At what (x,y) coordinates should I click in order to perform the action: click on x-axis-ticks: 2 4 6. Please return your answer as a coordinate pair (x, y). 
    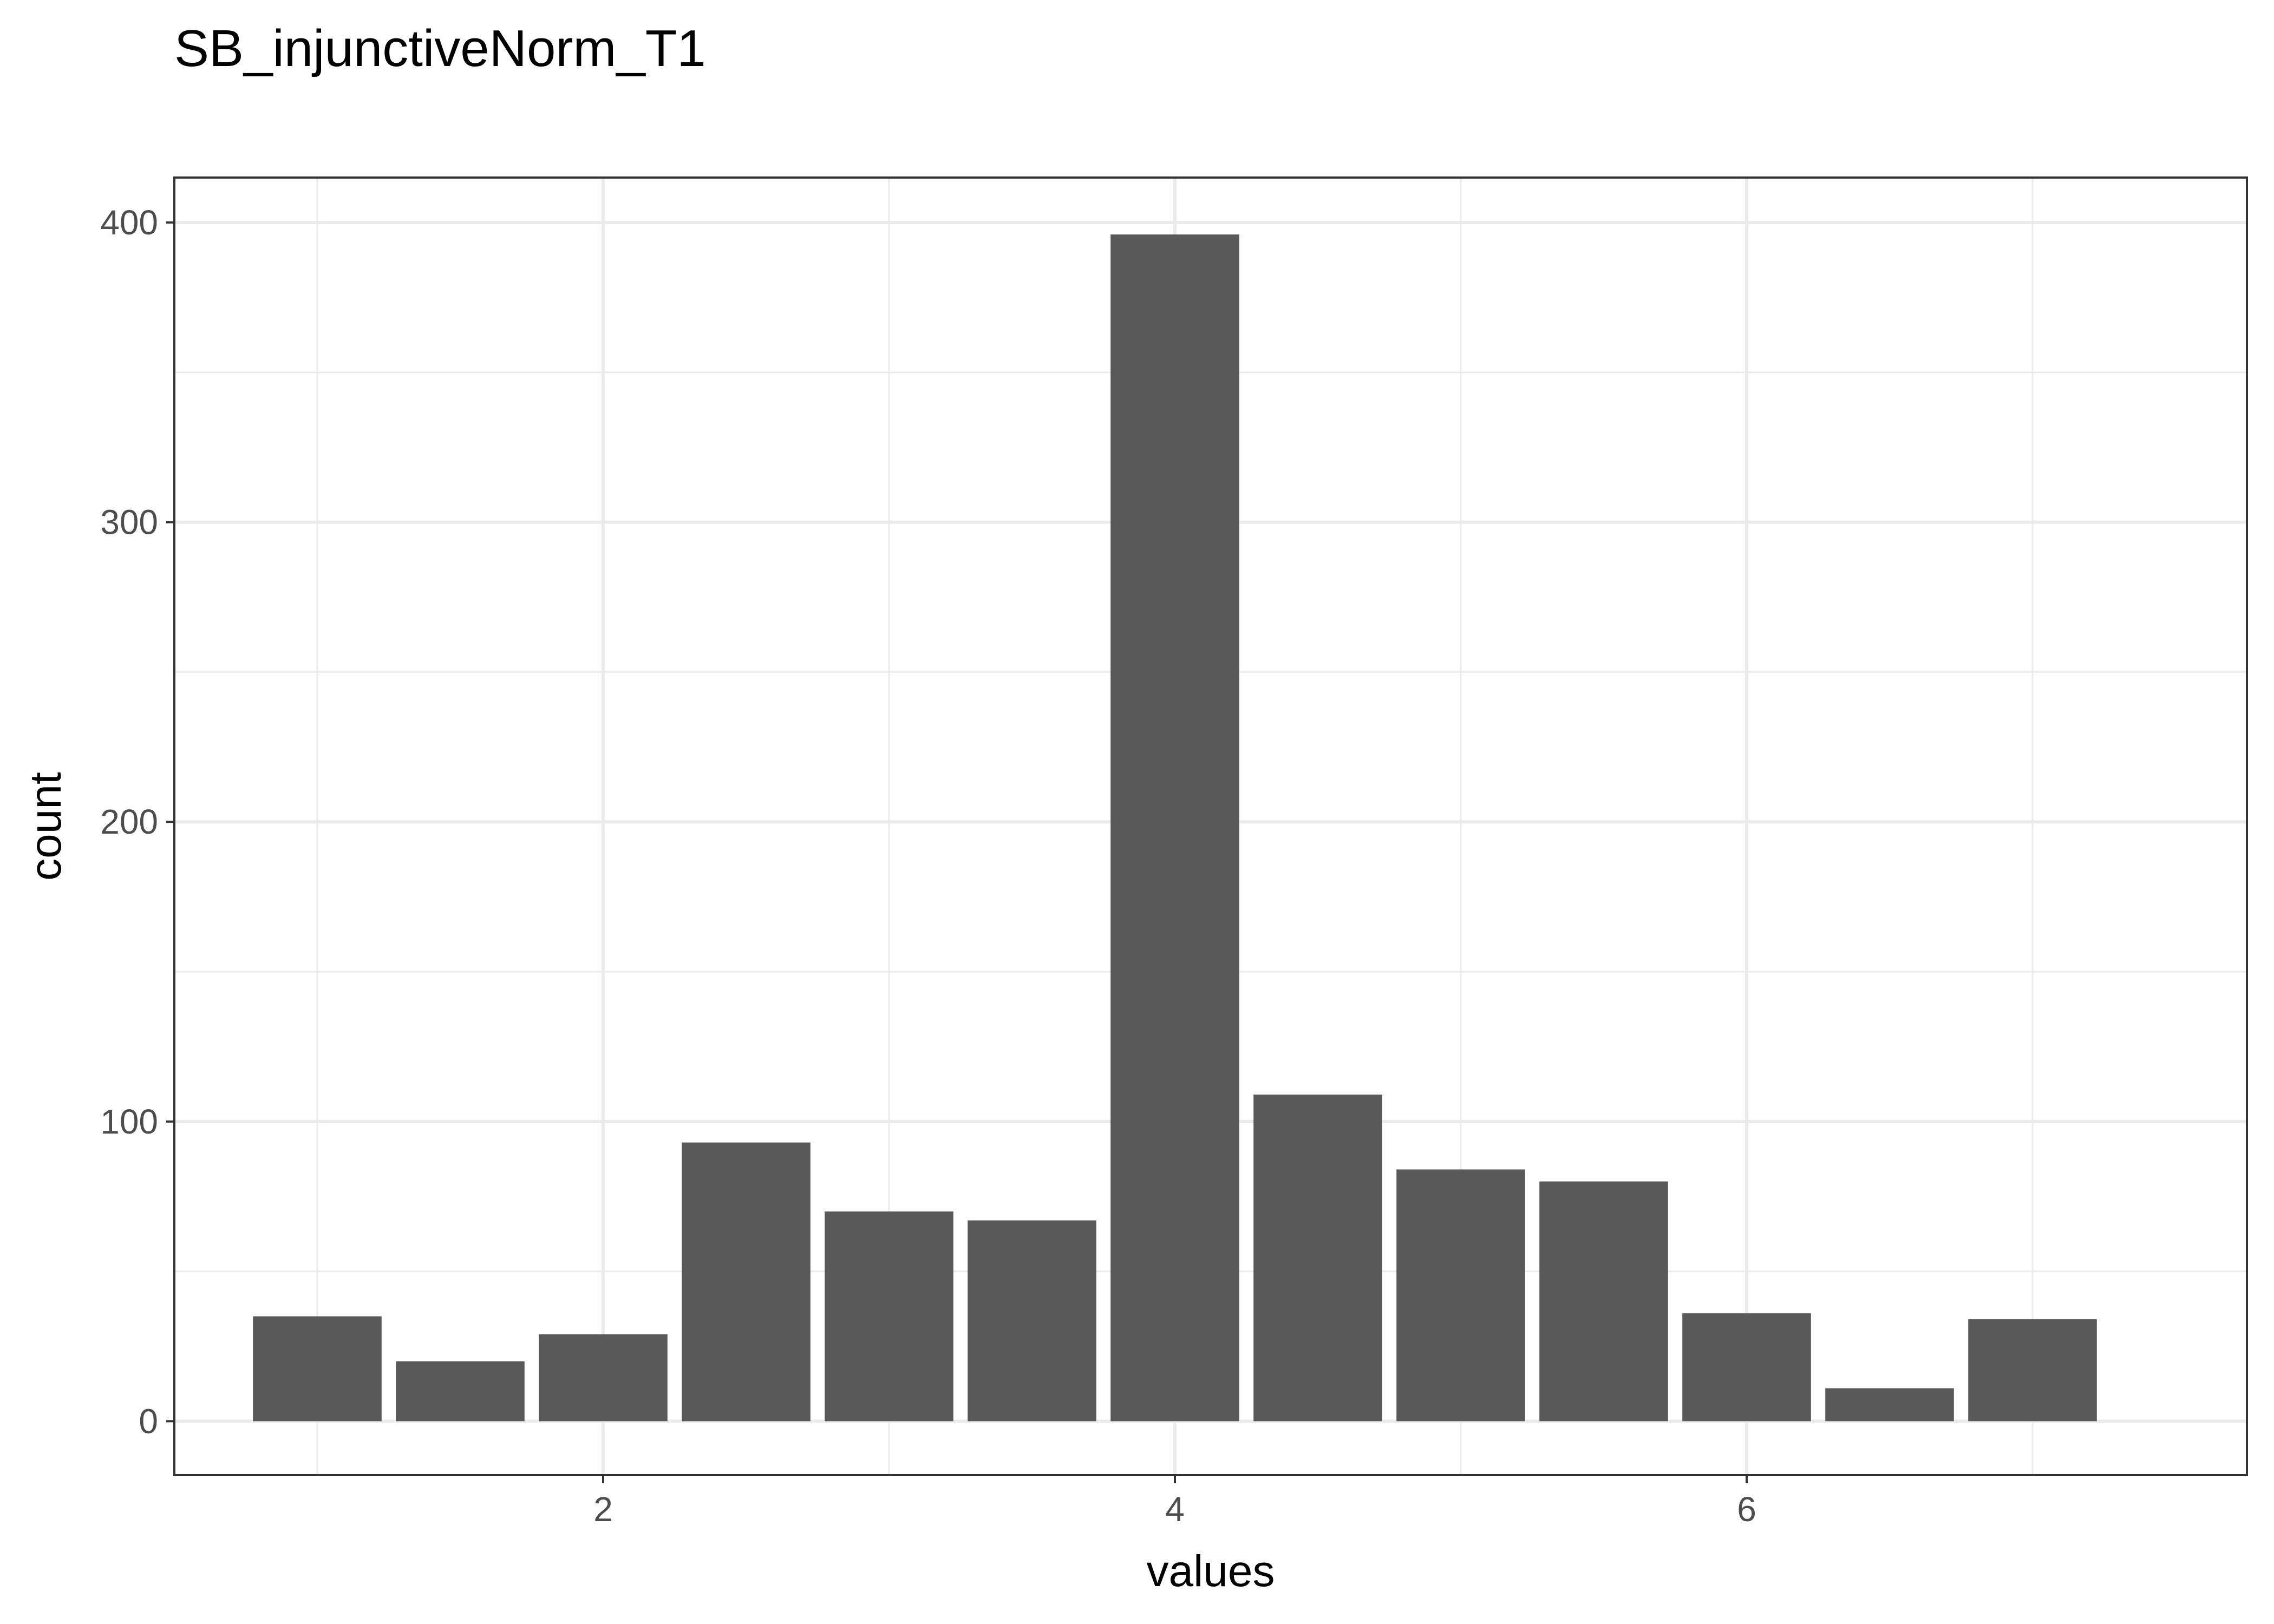
    Looking at the image, I should click on (1175, 1502).